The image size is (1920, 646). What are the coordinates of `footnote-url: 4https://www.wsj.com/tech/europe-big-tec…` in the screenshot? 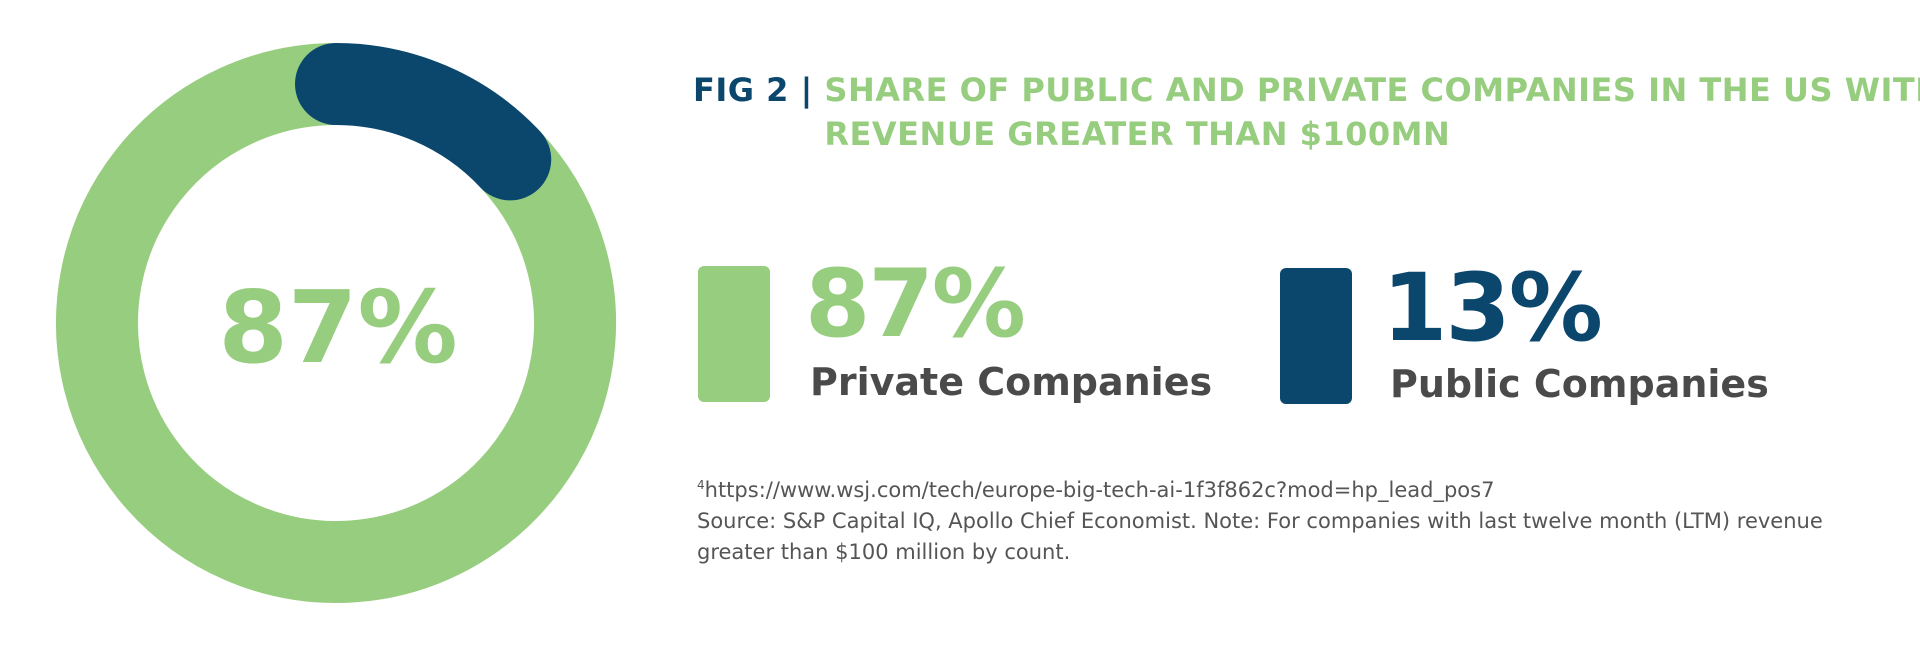 It's located at (1297, 488).